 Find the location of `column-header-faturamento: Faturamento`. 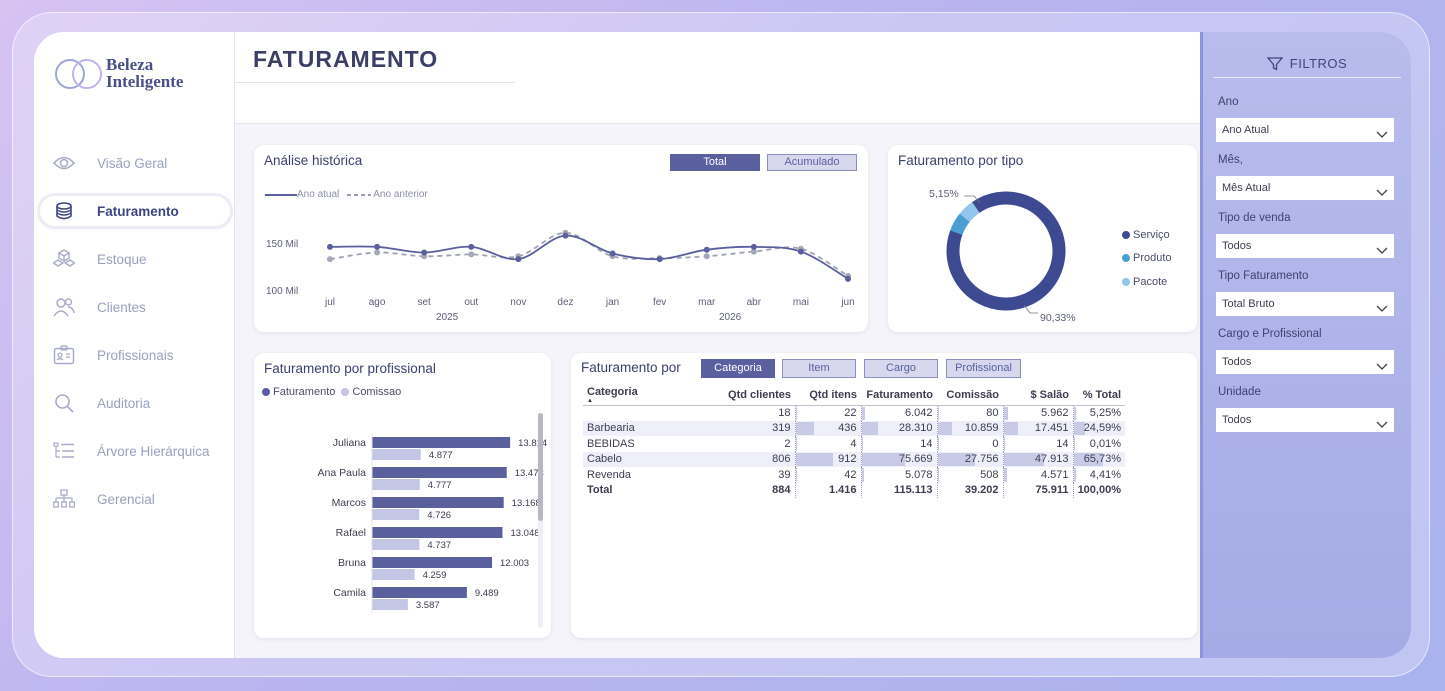

column-header-faturamento: Faturamento is located at coordinates (899, 395).